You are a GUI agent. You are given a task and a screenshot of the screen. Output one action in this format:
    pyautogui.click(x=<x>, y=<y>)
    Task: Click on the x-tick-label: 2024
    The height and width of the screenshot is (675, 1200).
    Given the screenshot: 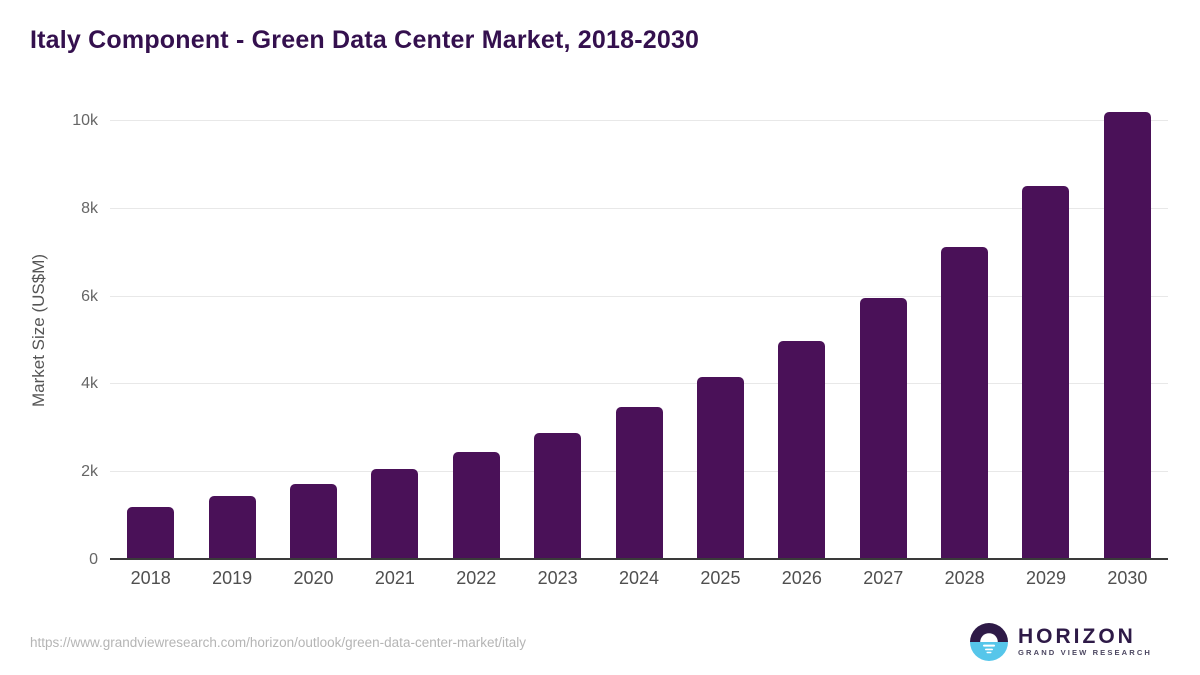 What is the action you would take?
    pyautogui.click(x=639, y=578)
    